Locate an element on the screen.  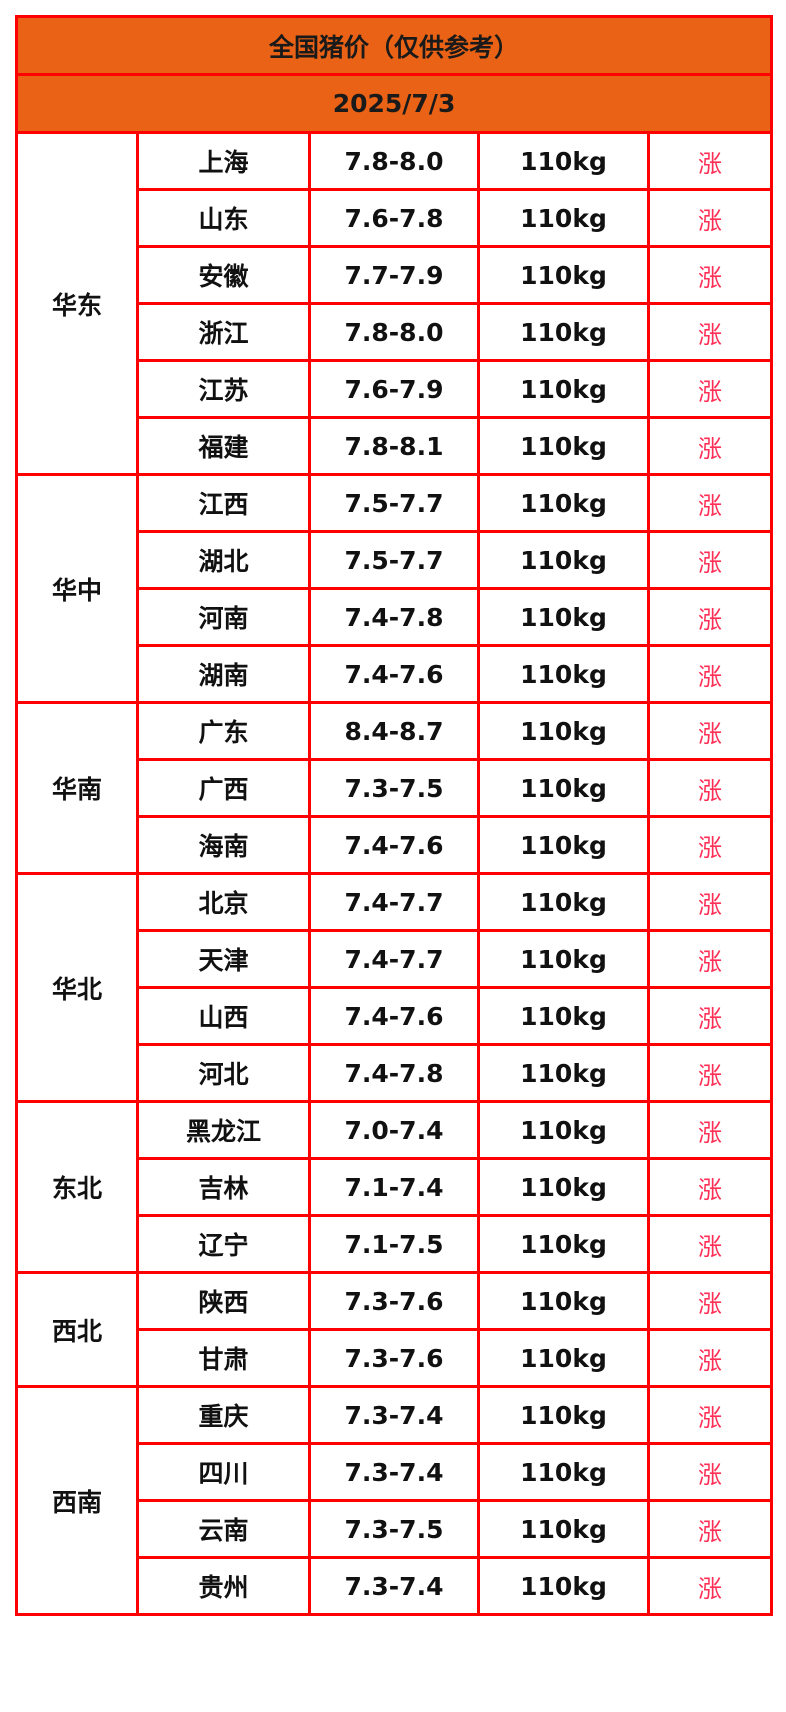
table-row: 湖南 7.4-7.6 110kg 涨 is located at coordinates (395, 674).